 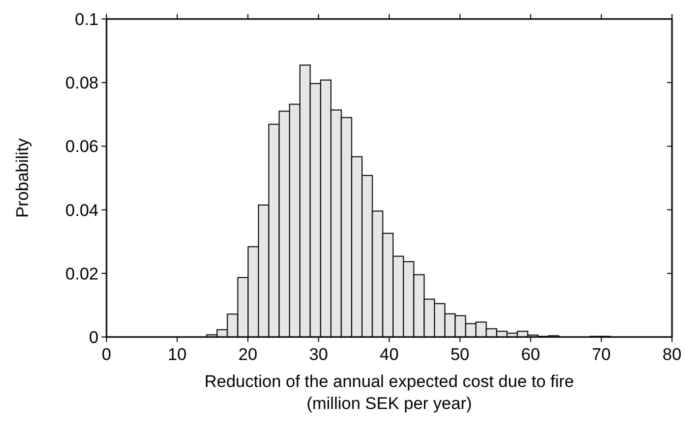 I want to click on x-axis-title: Reduction of the annual expected cost due to fire (million SEK per year), so click(x=389, y=392).